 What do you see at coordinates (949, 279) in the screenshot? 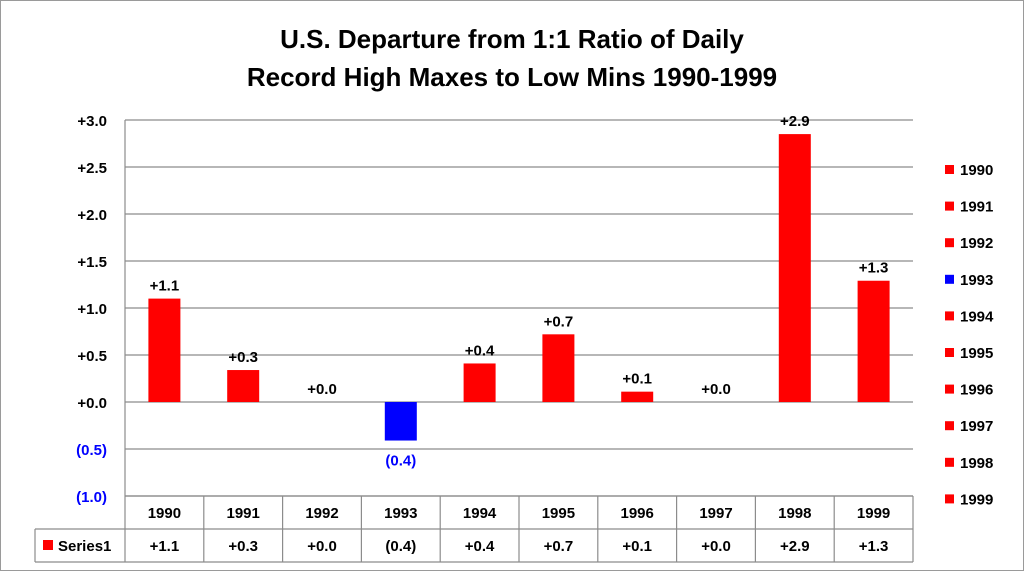
I see `legend-swatch-1993` at bounding box center [949, 279].